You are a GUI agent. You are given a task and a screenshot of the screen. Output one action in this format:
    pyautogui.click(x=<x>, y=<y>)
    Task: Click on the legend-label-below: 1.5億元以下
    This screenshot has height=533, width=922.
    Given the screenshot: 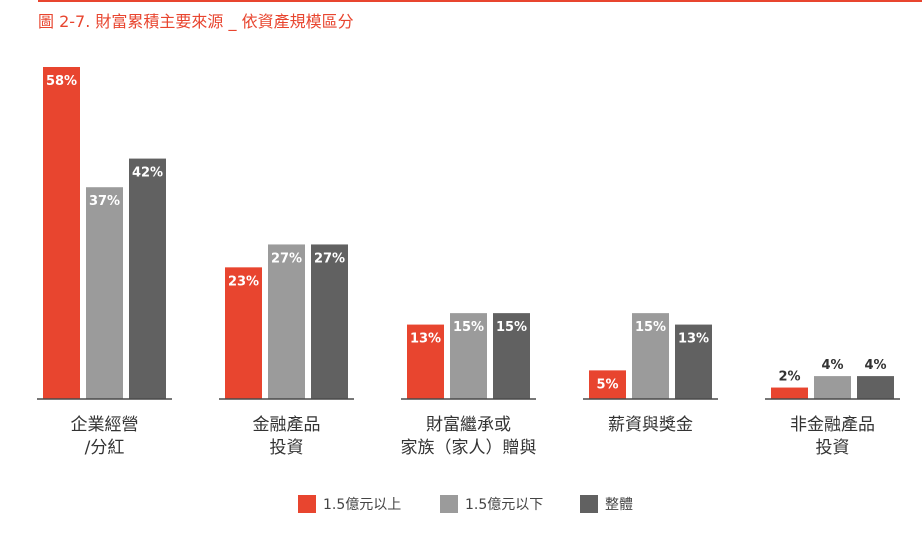 What is the action you would take?
    pyautogui.click(x=504, y=505)
    